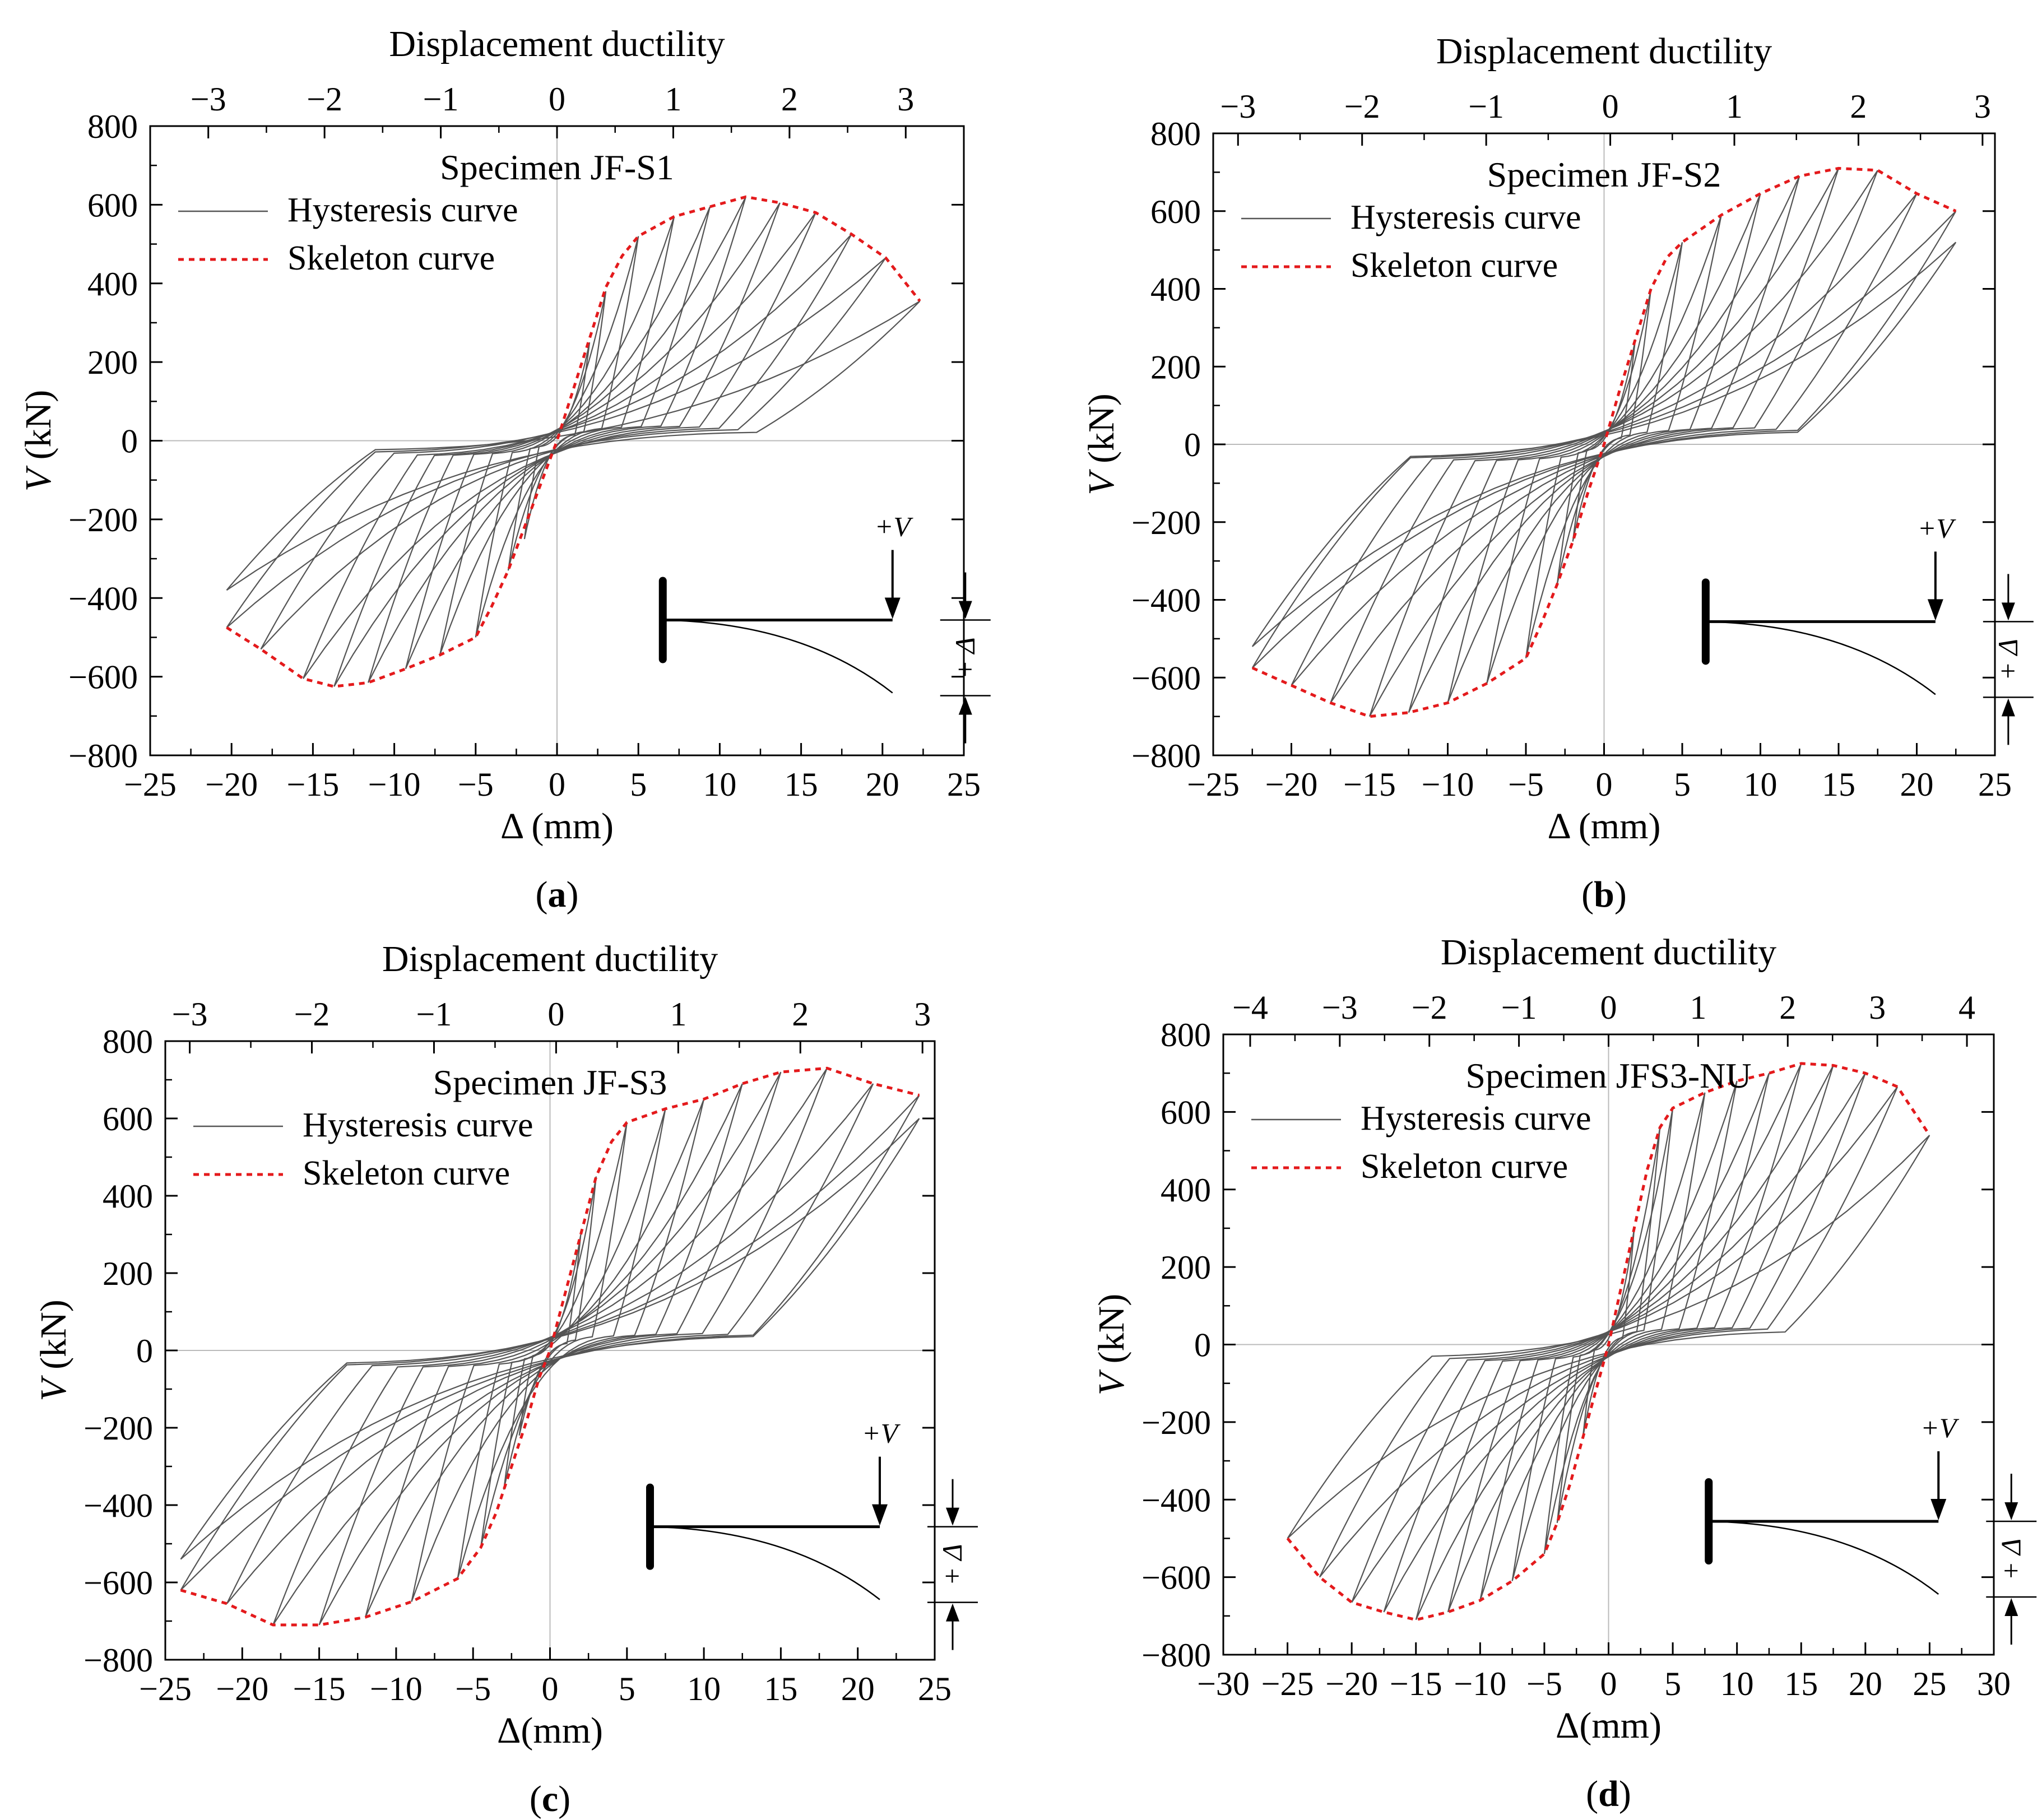 This screenshot has height=1820, width=2042. I want to click on specimen-title: Specimen JF-S3, so click(550, 1082).